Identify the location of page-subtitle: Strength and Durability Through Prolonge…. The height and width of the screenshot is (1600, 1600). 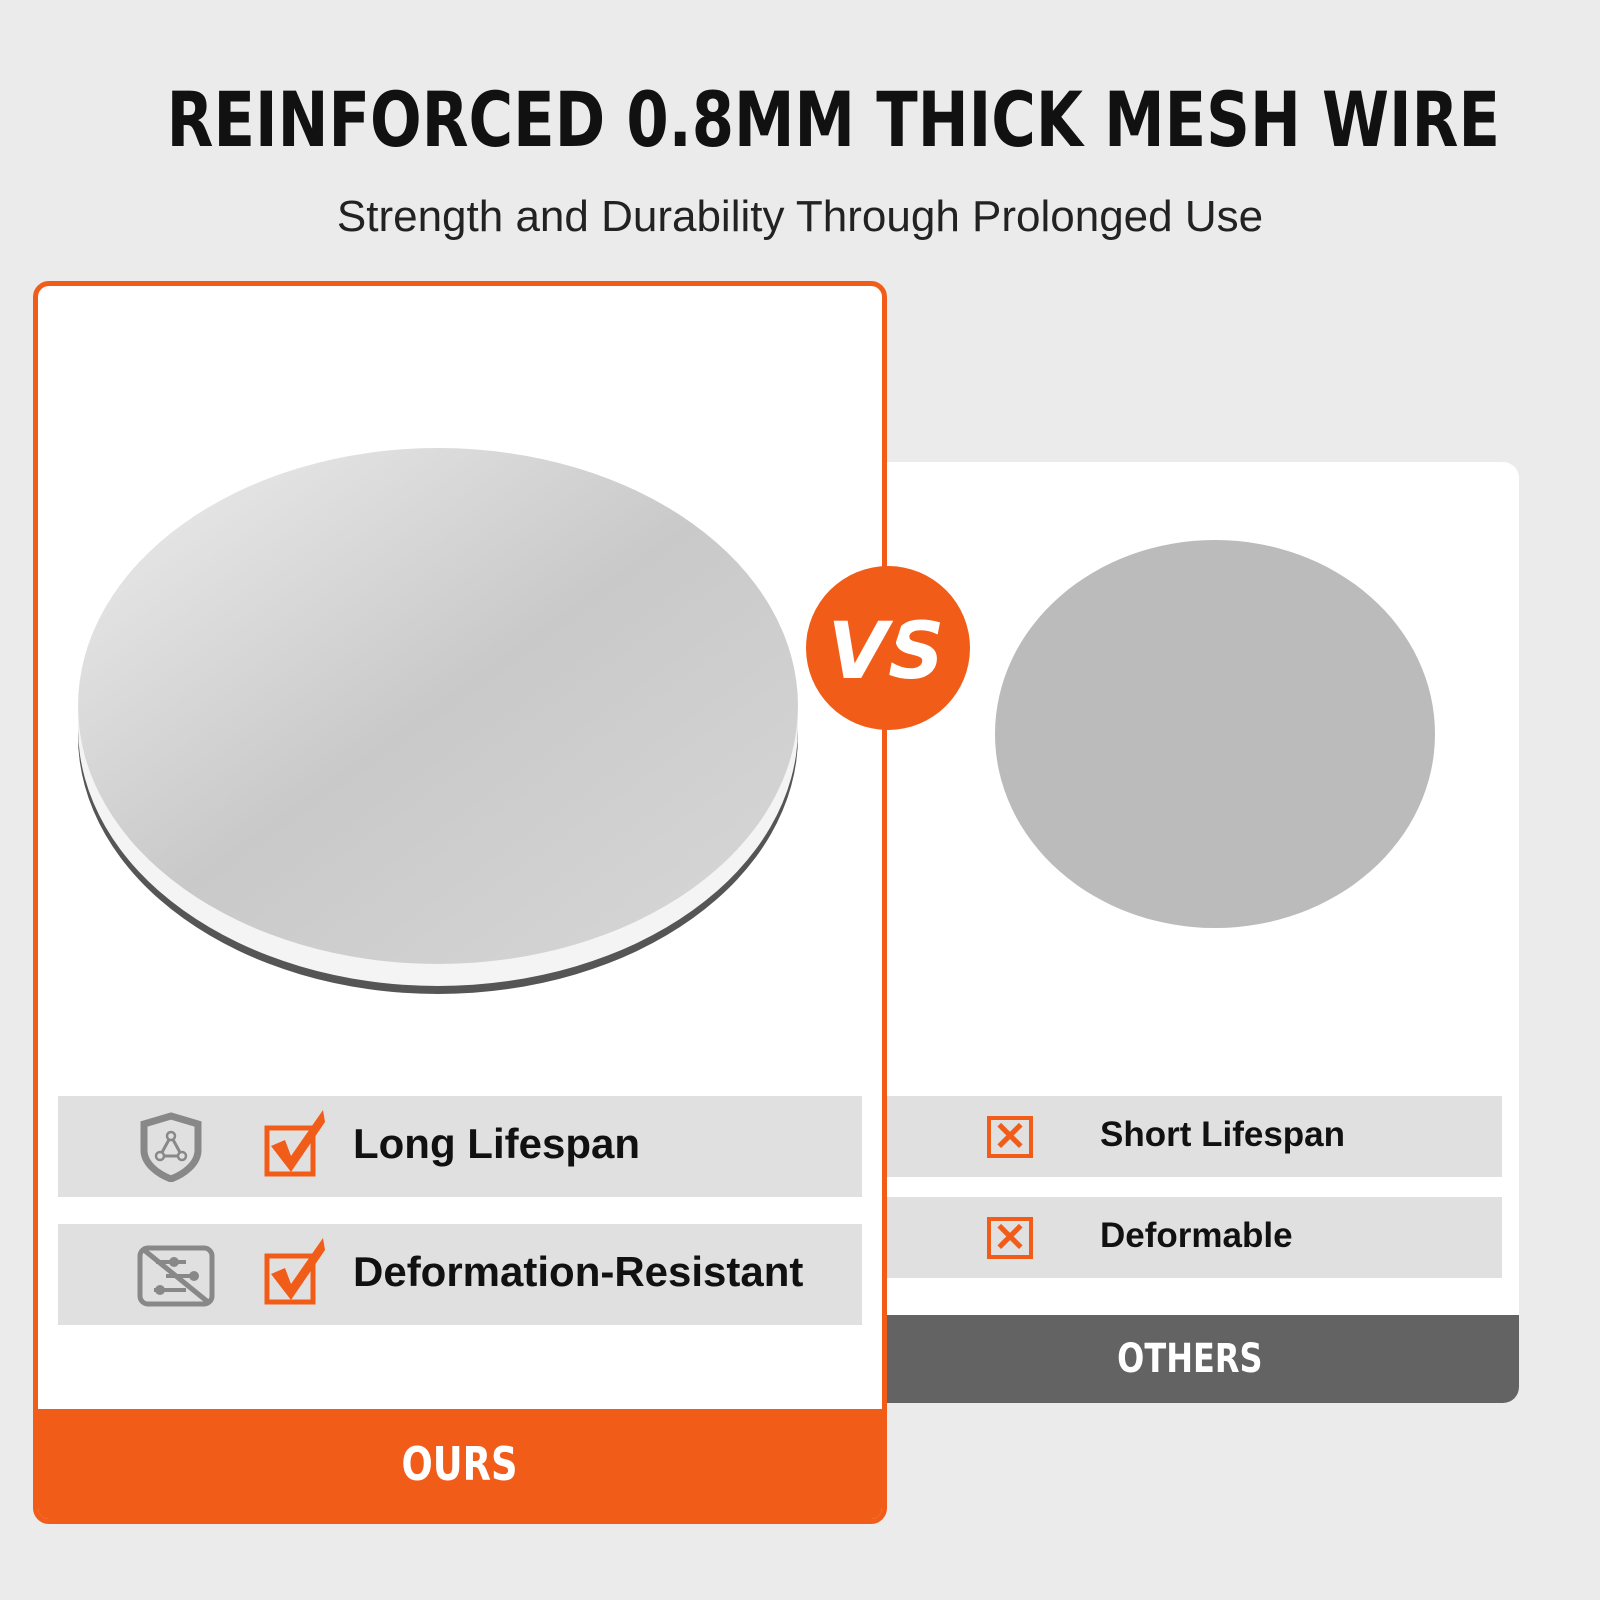
(800, 216).